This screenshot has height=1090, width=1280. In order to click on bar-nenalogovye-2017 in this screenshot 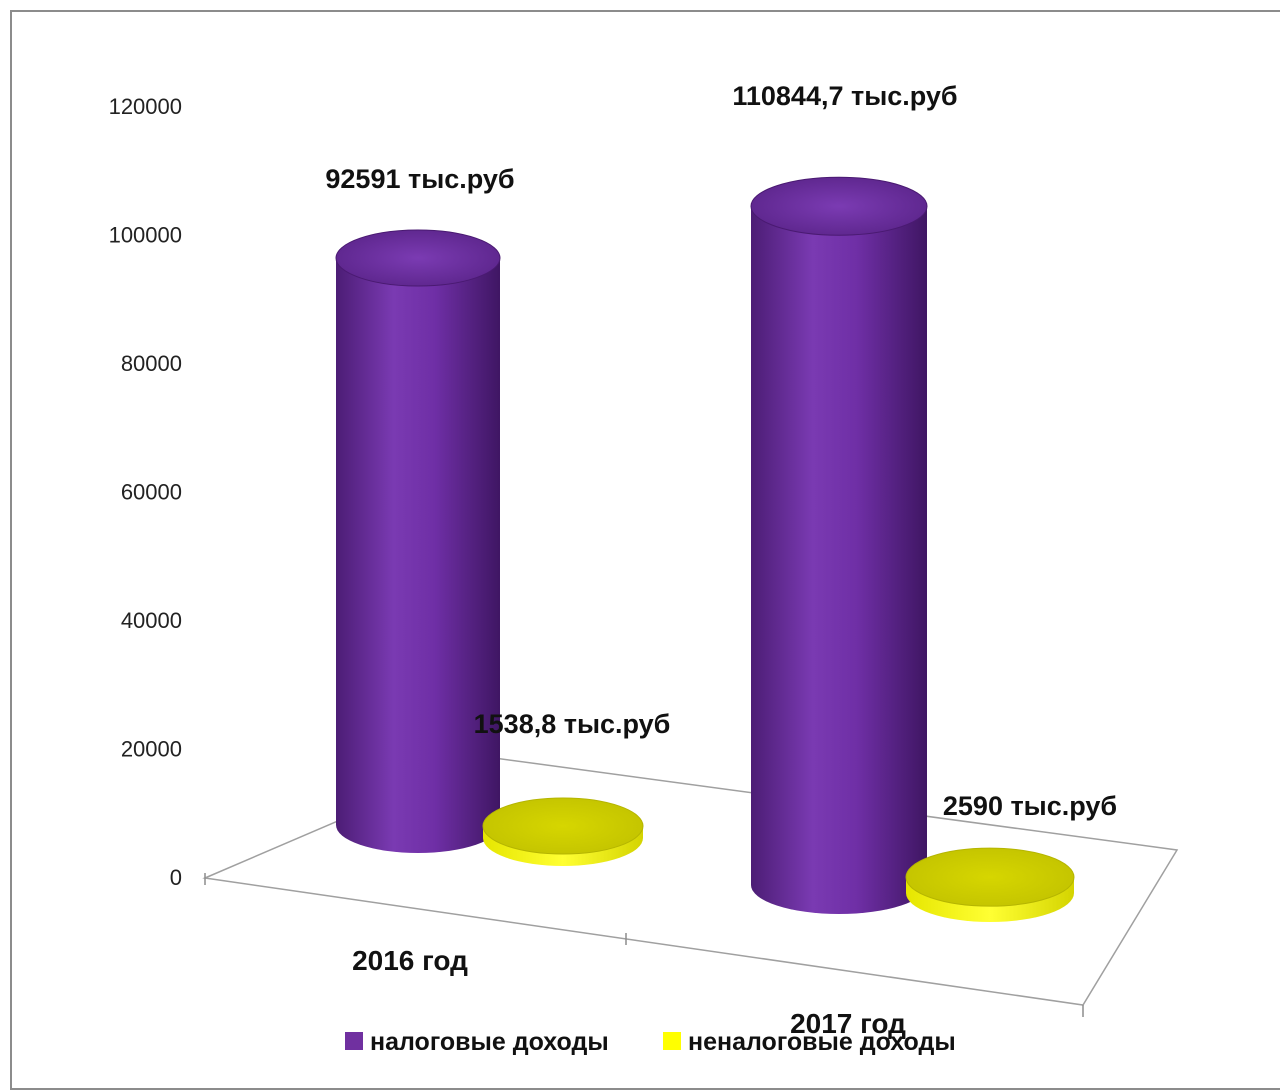, I will do `click(990, 884)`.